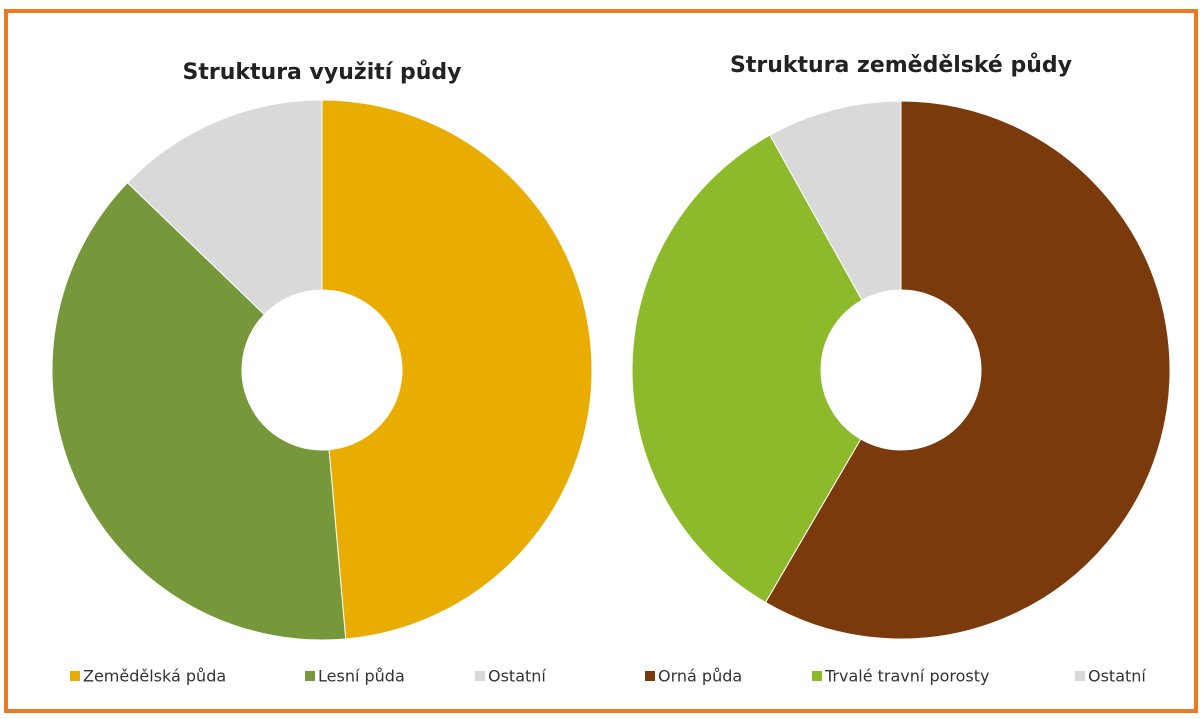  What do you see at coordinates (700, 676) in the screenshot?
I see `legend-label: Orná půda` at bounding box center [700, 676].